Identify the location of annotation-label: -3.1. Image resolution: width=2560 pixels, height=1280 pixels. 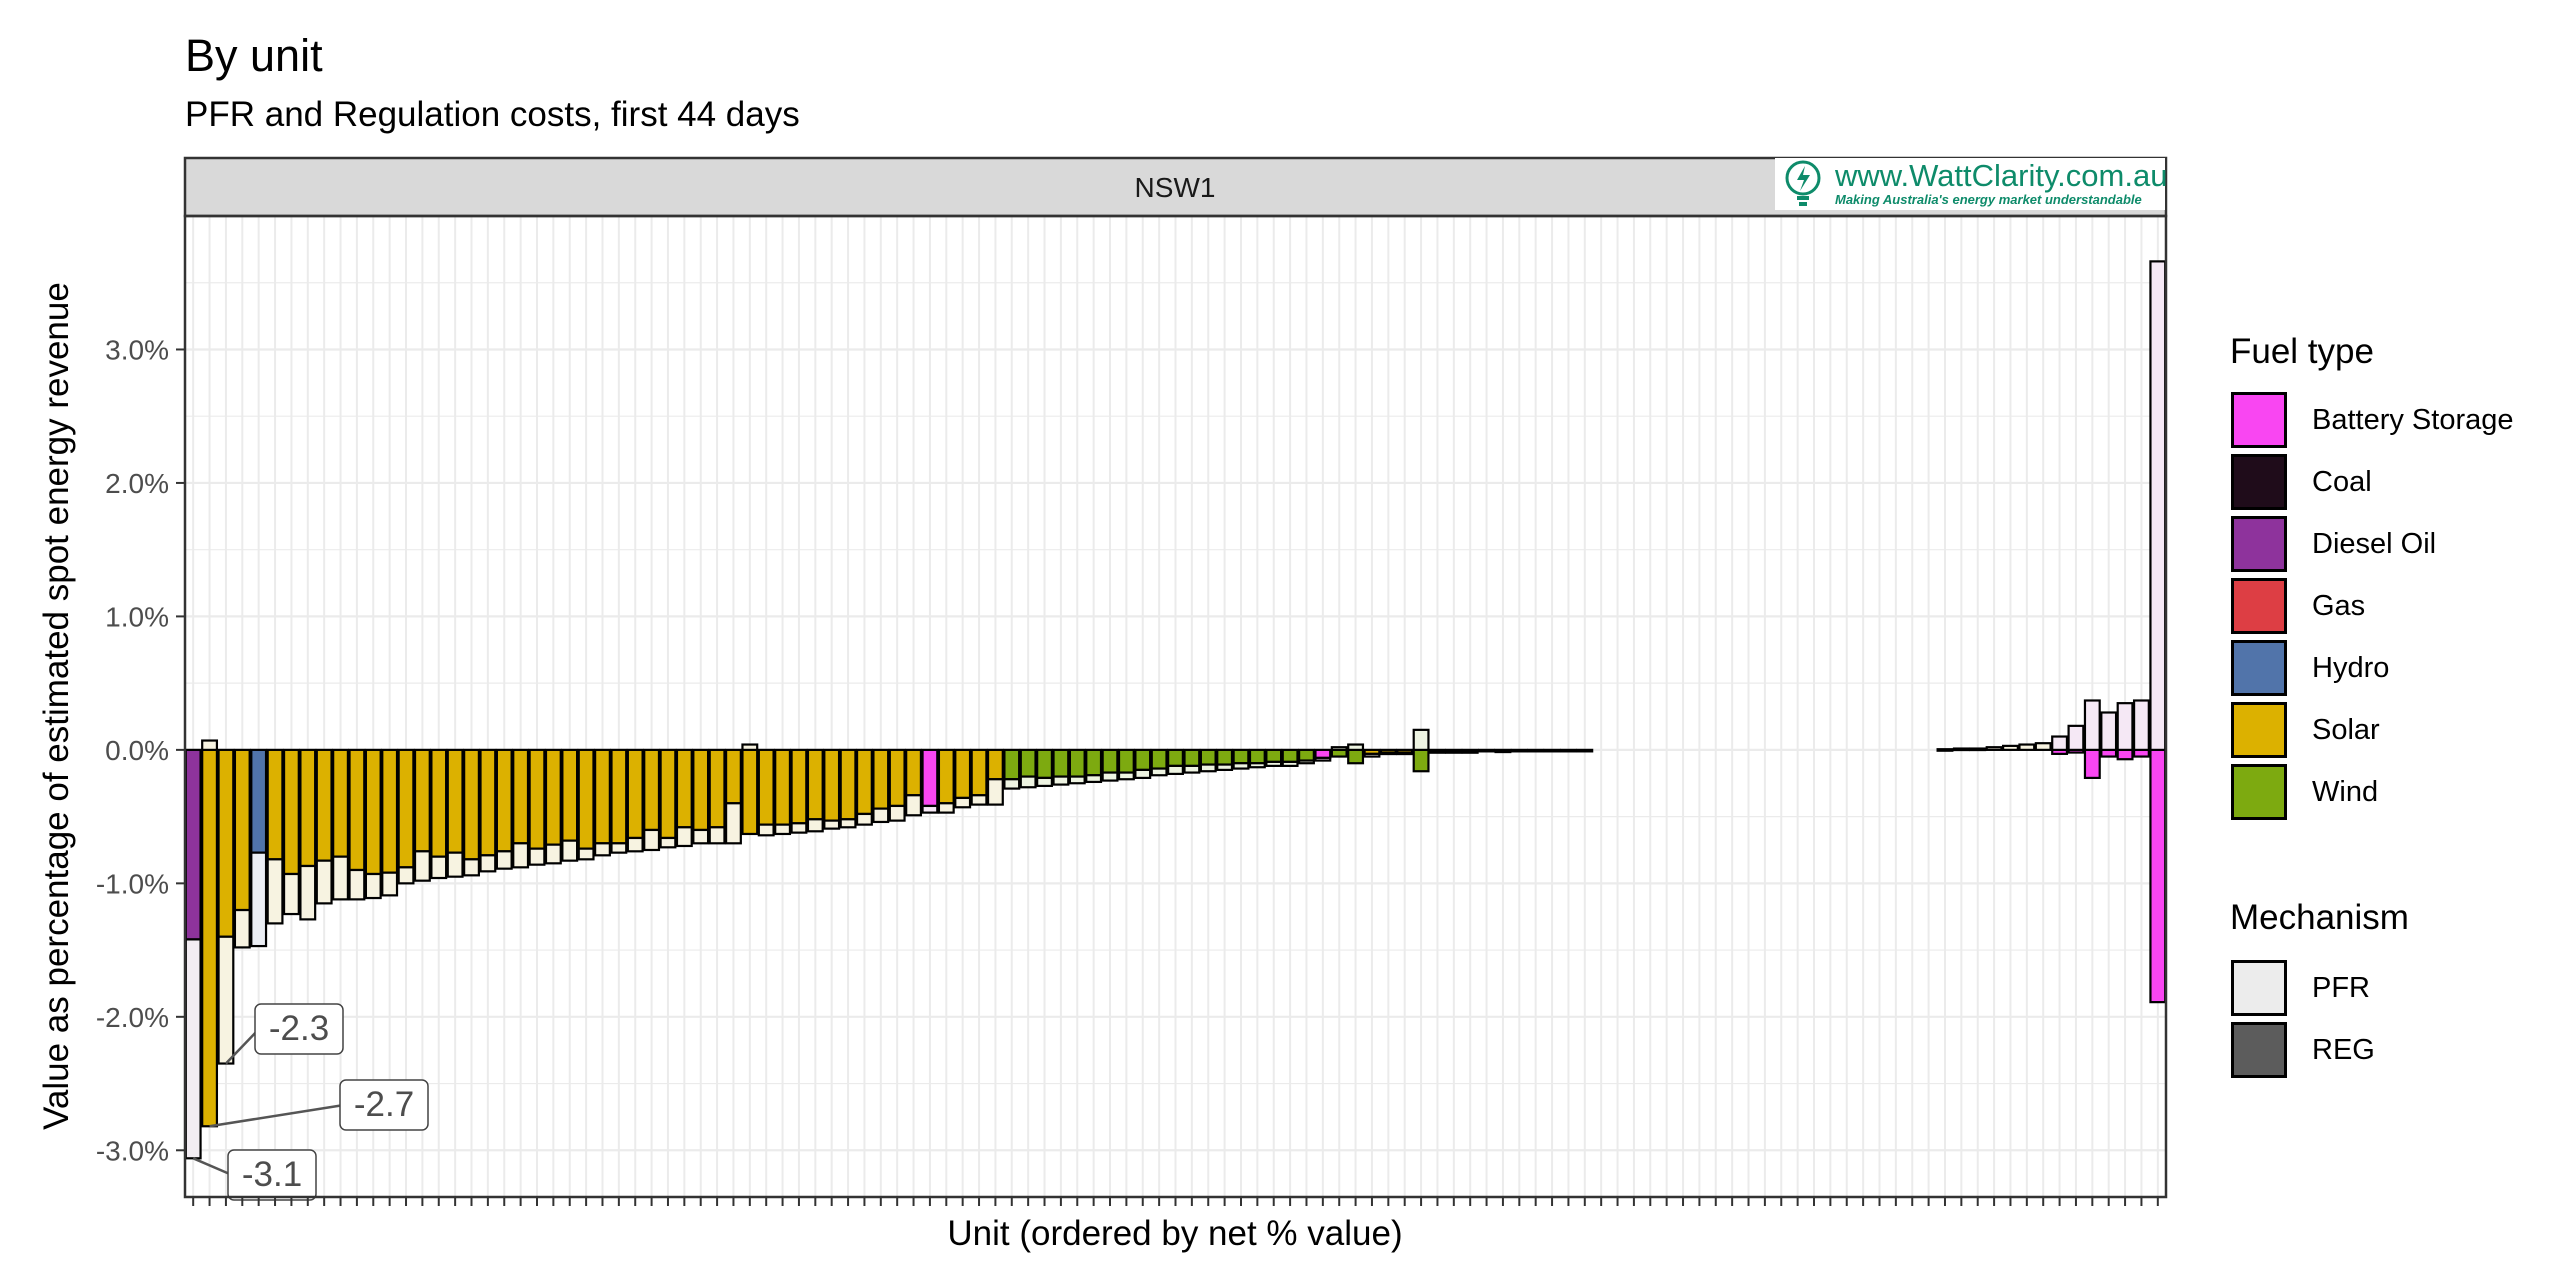
(272, 1174).